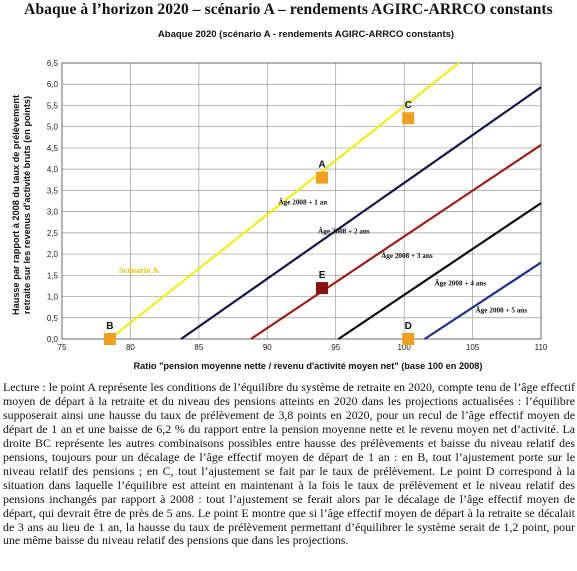 The image size is (577, 571). I want to click on x-tick-label: 100, so click(404, 347).